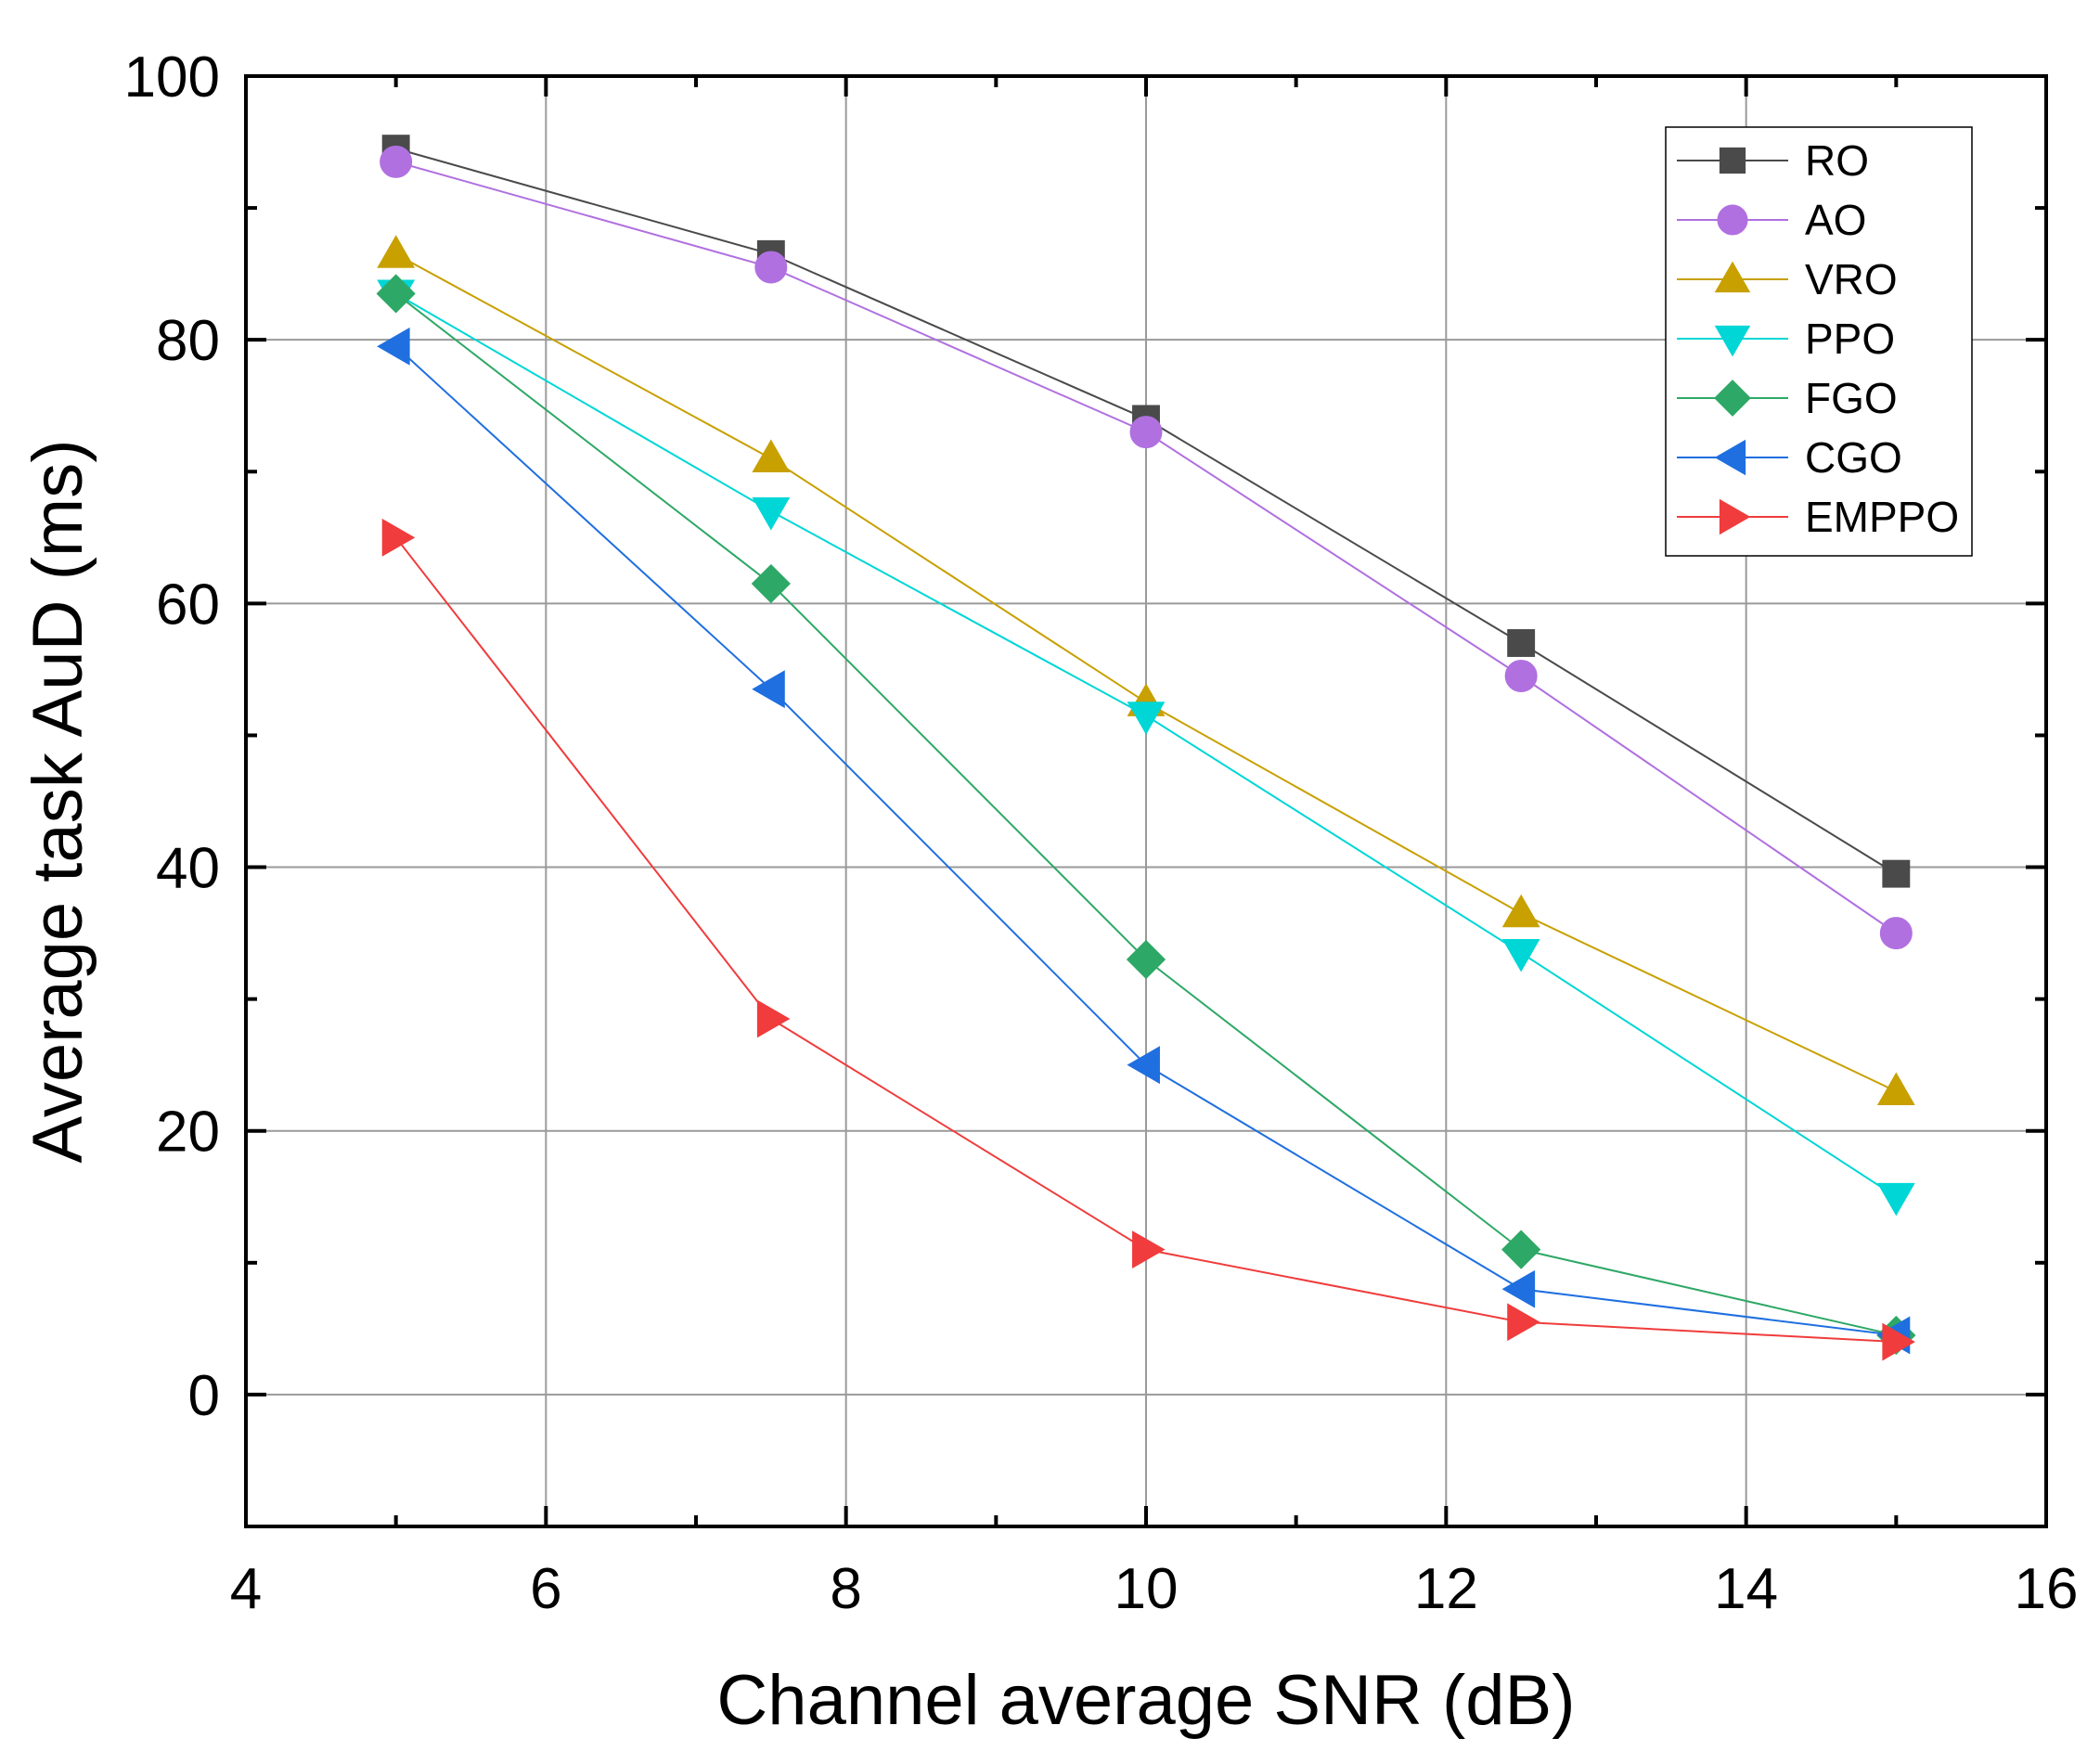 This screenshot has height=1764, width=2100. Describe the element at coordinates (1772, 220) in the screenshot. I see `legend-item-ao: AO` at that location.